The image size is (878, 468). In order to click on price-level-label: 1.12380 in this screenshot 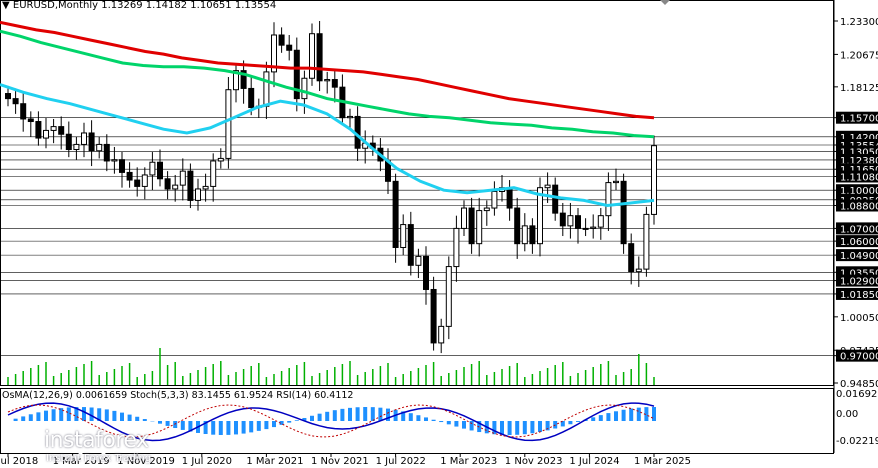, I will do `click(859, 161)`.